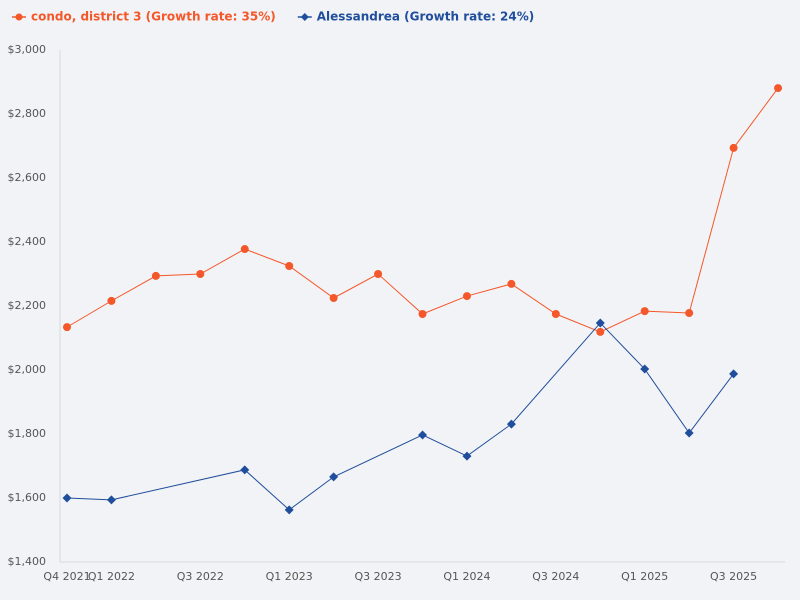  I want to click on x-tick-label: Q1 2025, so click(644, 576).